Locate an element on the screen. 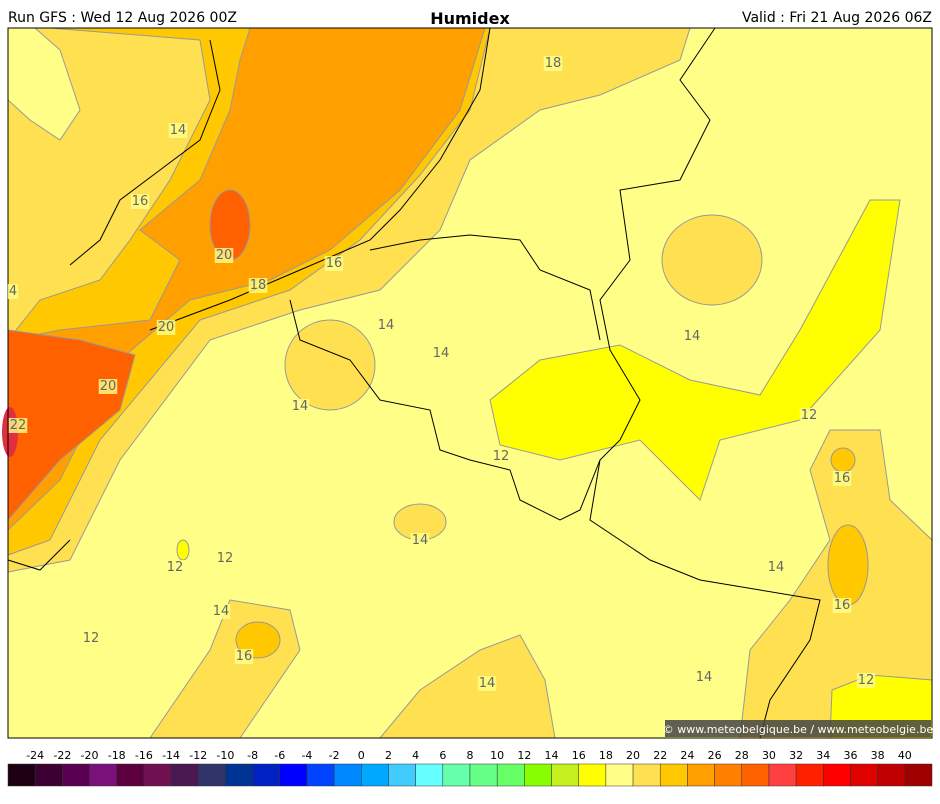  colorbar-label: 24 is located at coordinates (687, 755).